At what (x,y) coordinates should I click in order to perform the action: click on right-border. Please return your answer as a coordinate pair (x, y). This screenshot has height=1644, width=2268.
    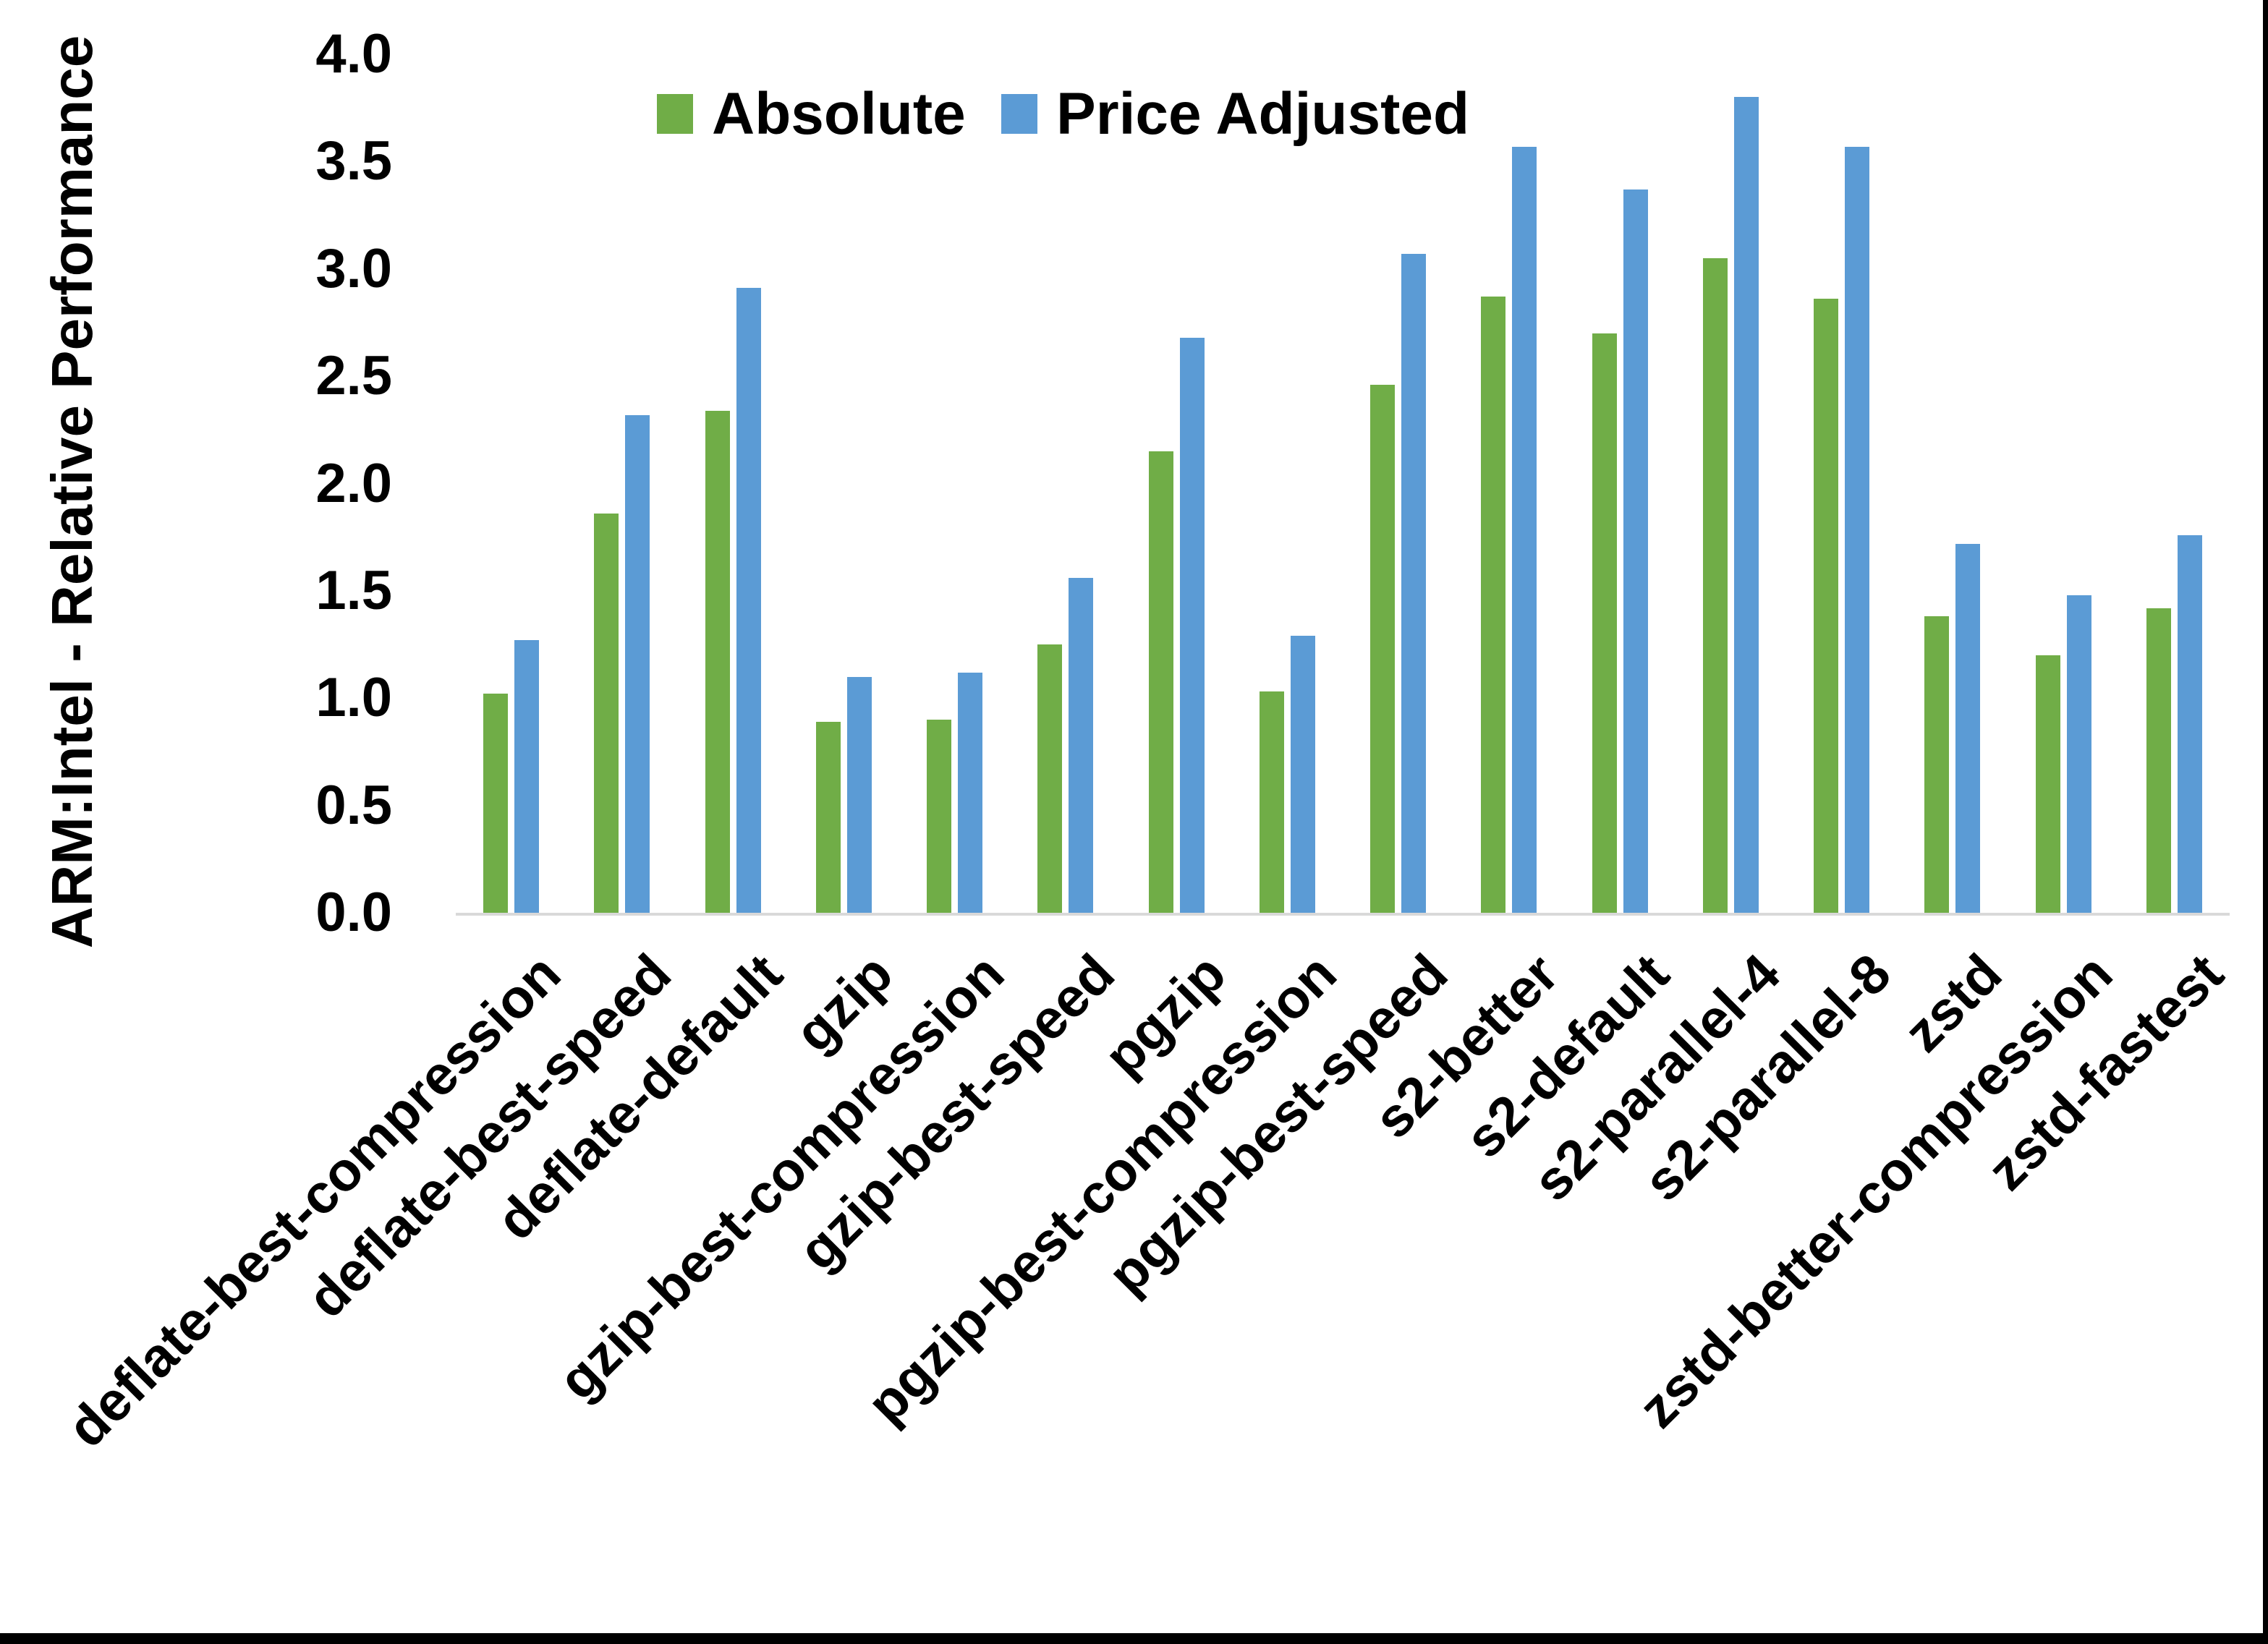
    Looking at the image, I should click on (2265, 822).